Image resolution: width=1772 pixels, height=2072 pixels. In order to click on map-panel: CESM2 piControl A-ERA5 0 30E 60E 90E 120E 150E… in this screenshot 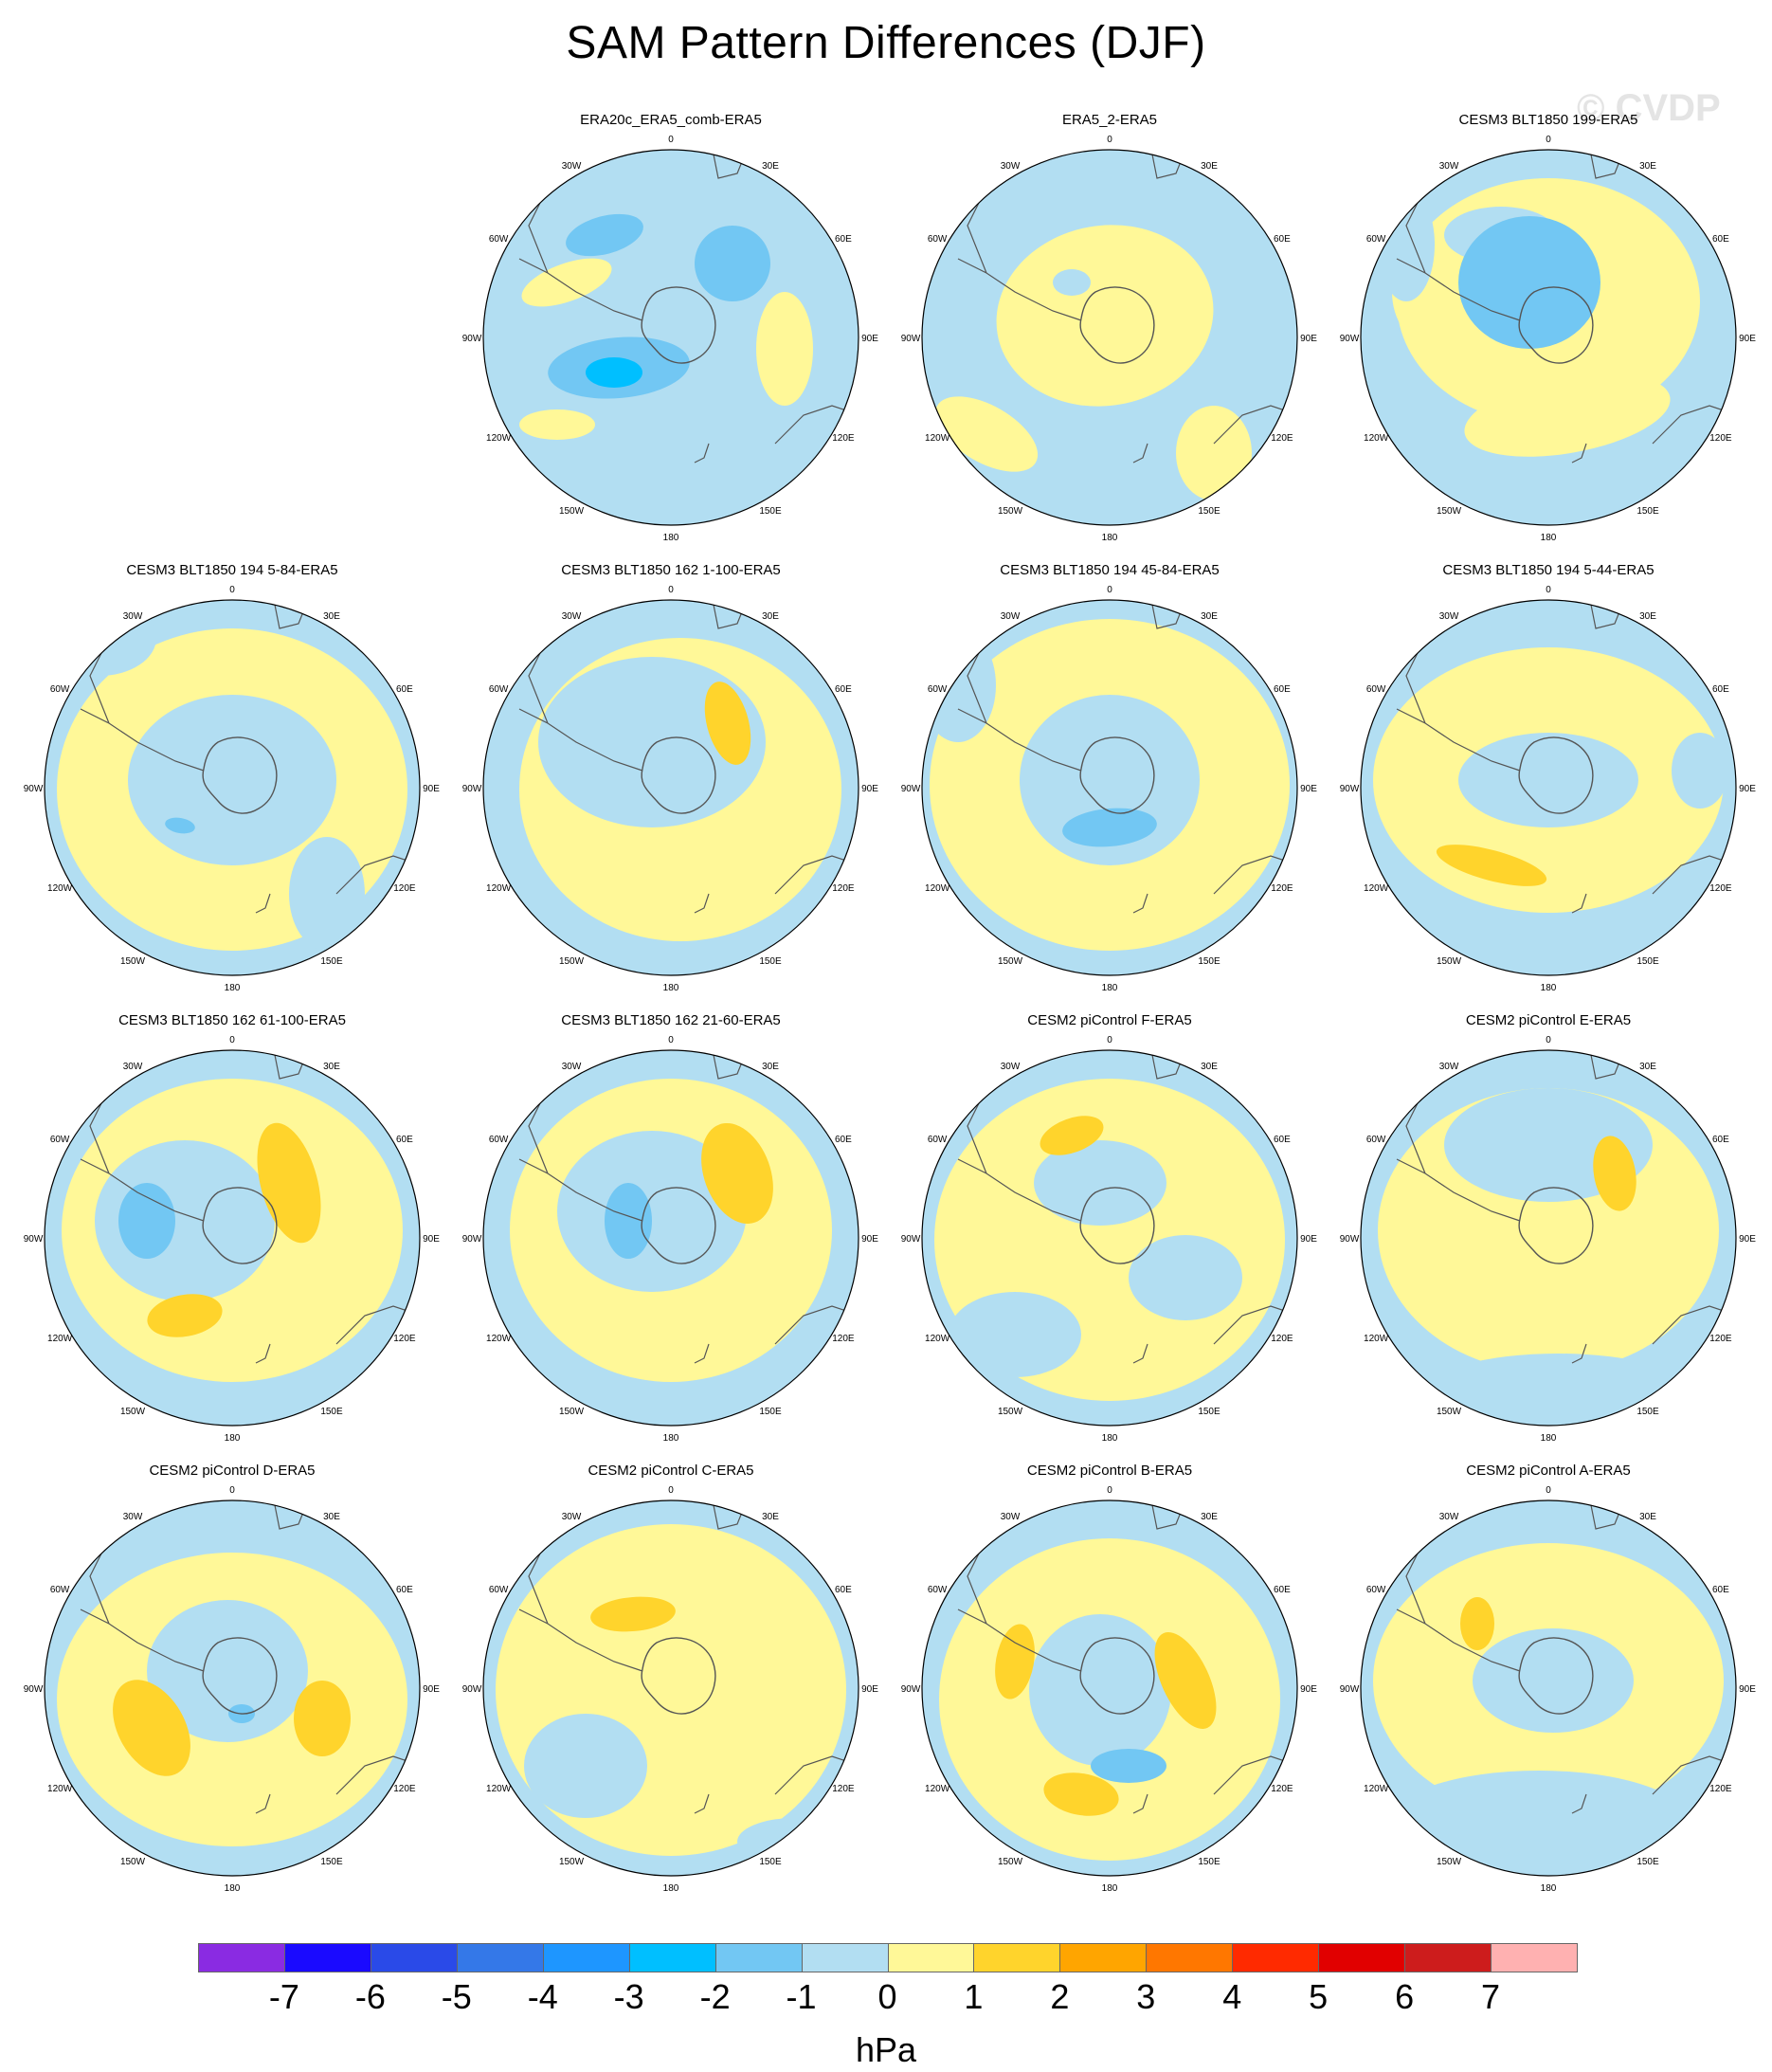, I will do `click(1548, 1681)`.